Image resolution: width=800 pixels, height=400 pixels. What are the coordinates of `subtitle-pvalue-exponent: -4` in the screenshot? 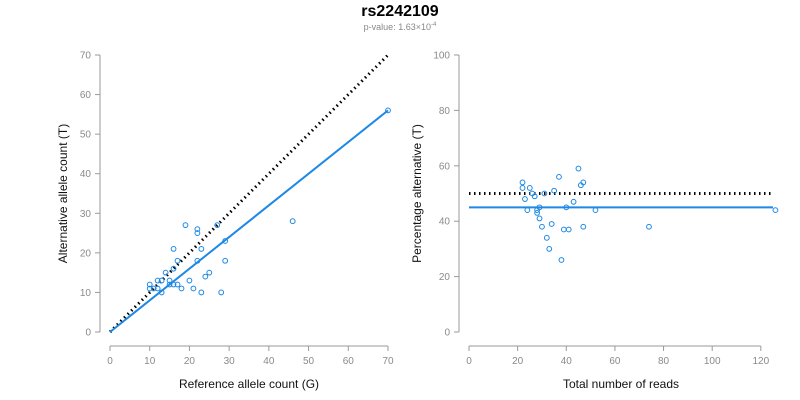 It's located at (433, 25).